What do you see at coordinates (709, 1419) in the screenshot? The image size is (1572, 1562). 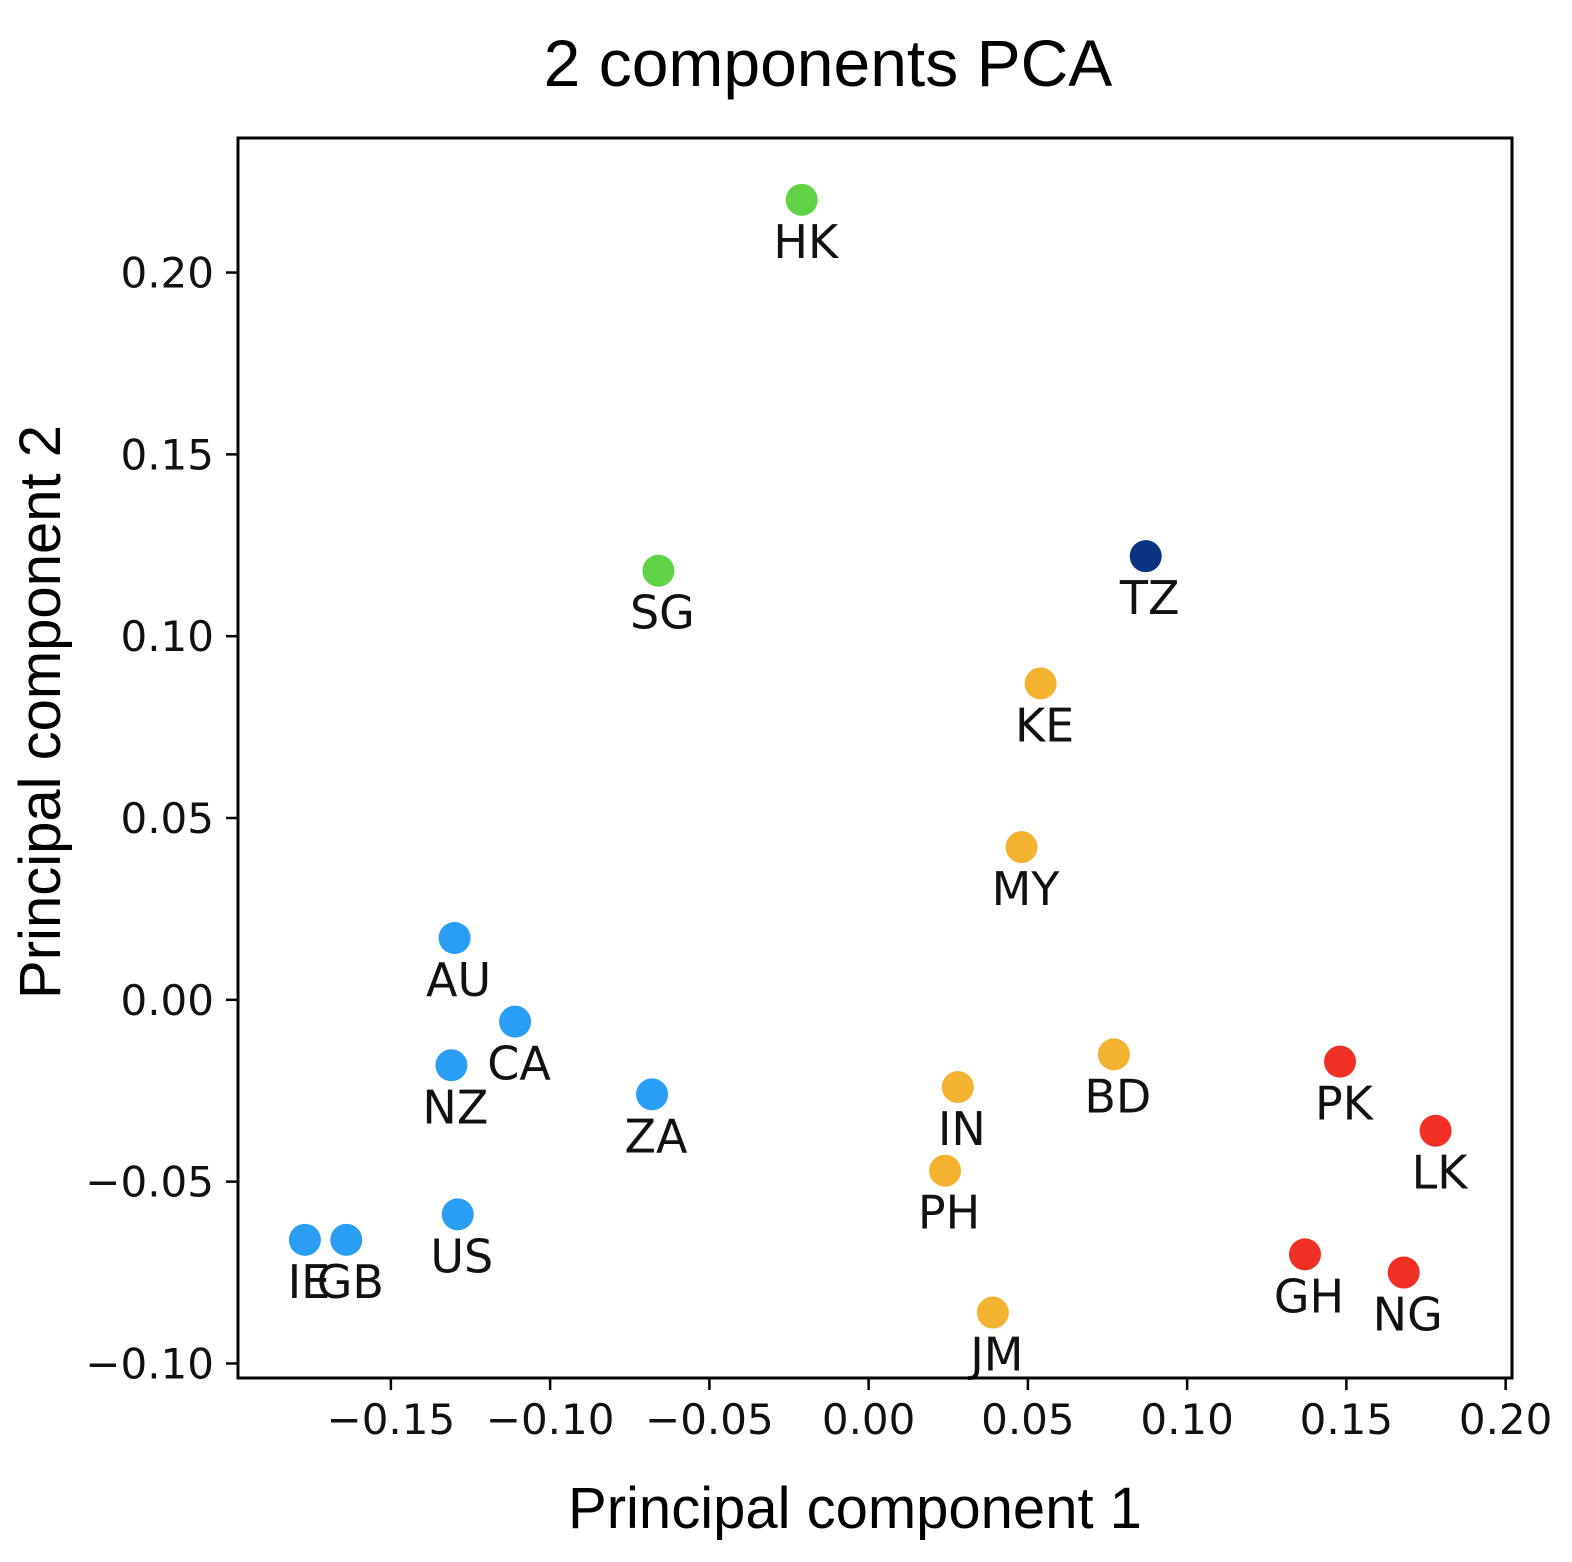 I see `x-tick-label: −0.05` at bounding box center [709, 1419].